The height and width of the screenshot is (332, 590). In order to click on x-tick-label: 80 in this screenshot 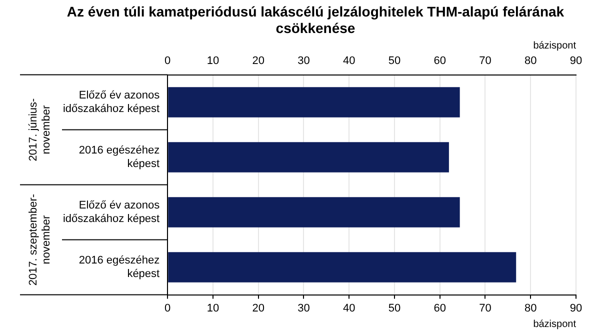, I will do `click(530, 61)`.